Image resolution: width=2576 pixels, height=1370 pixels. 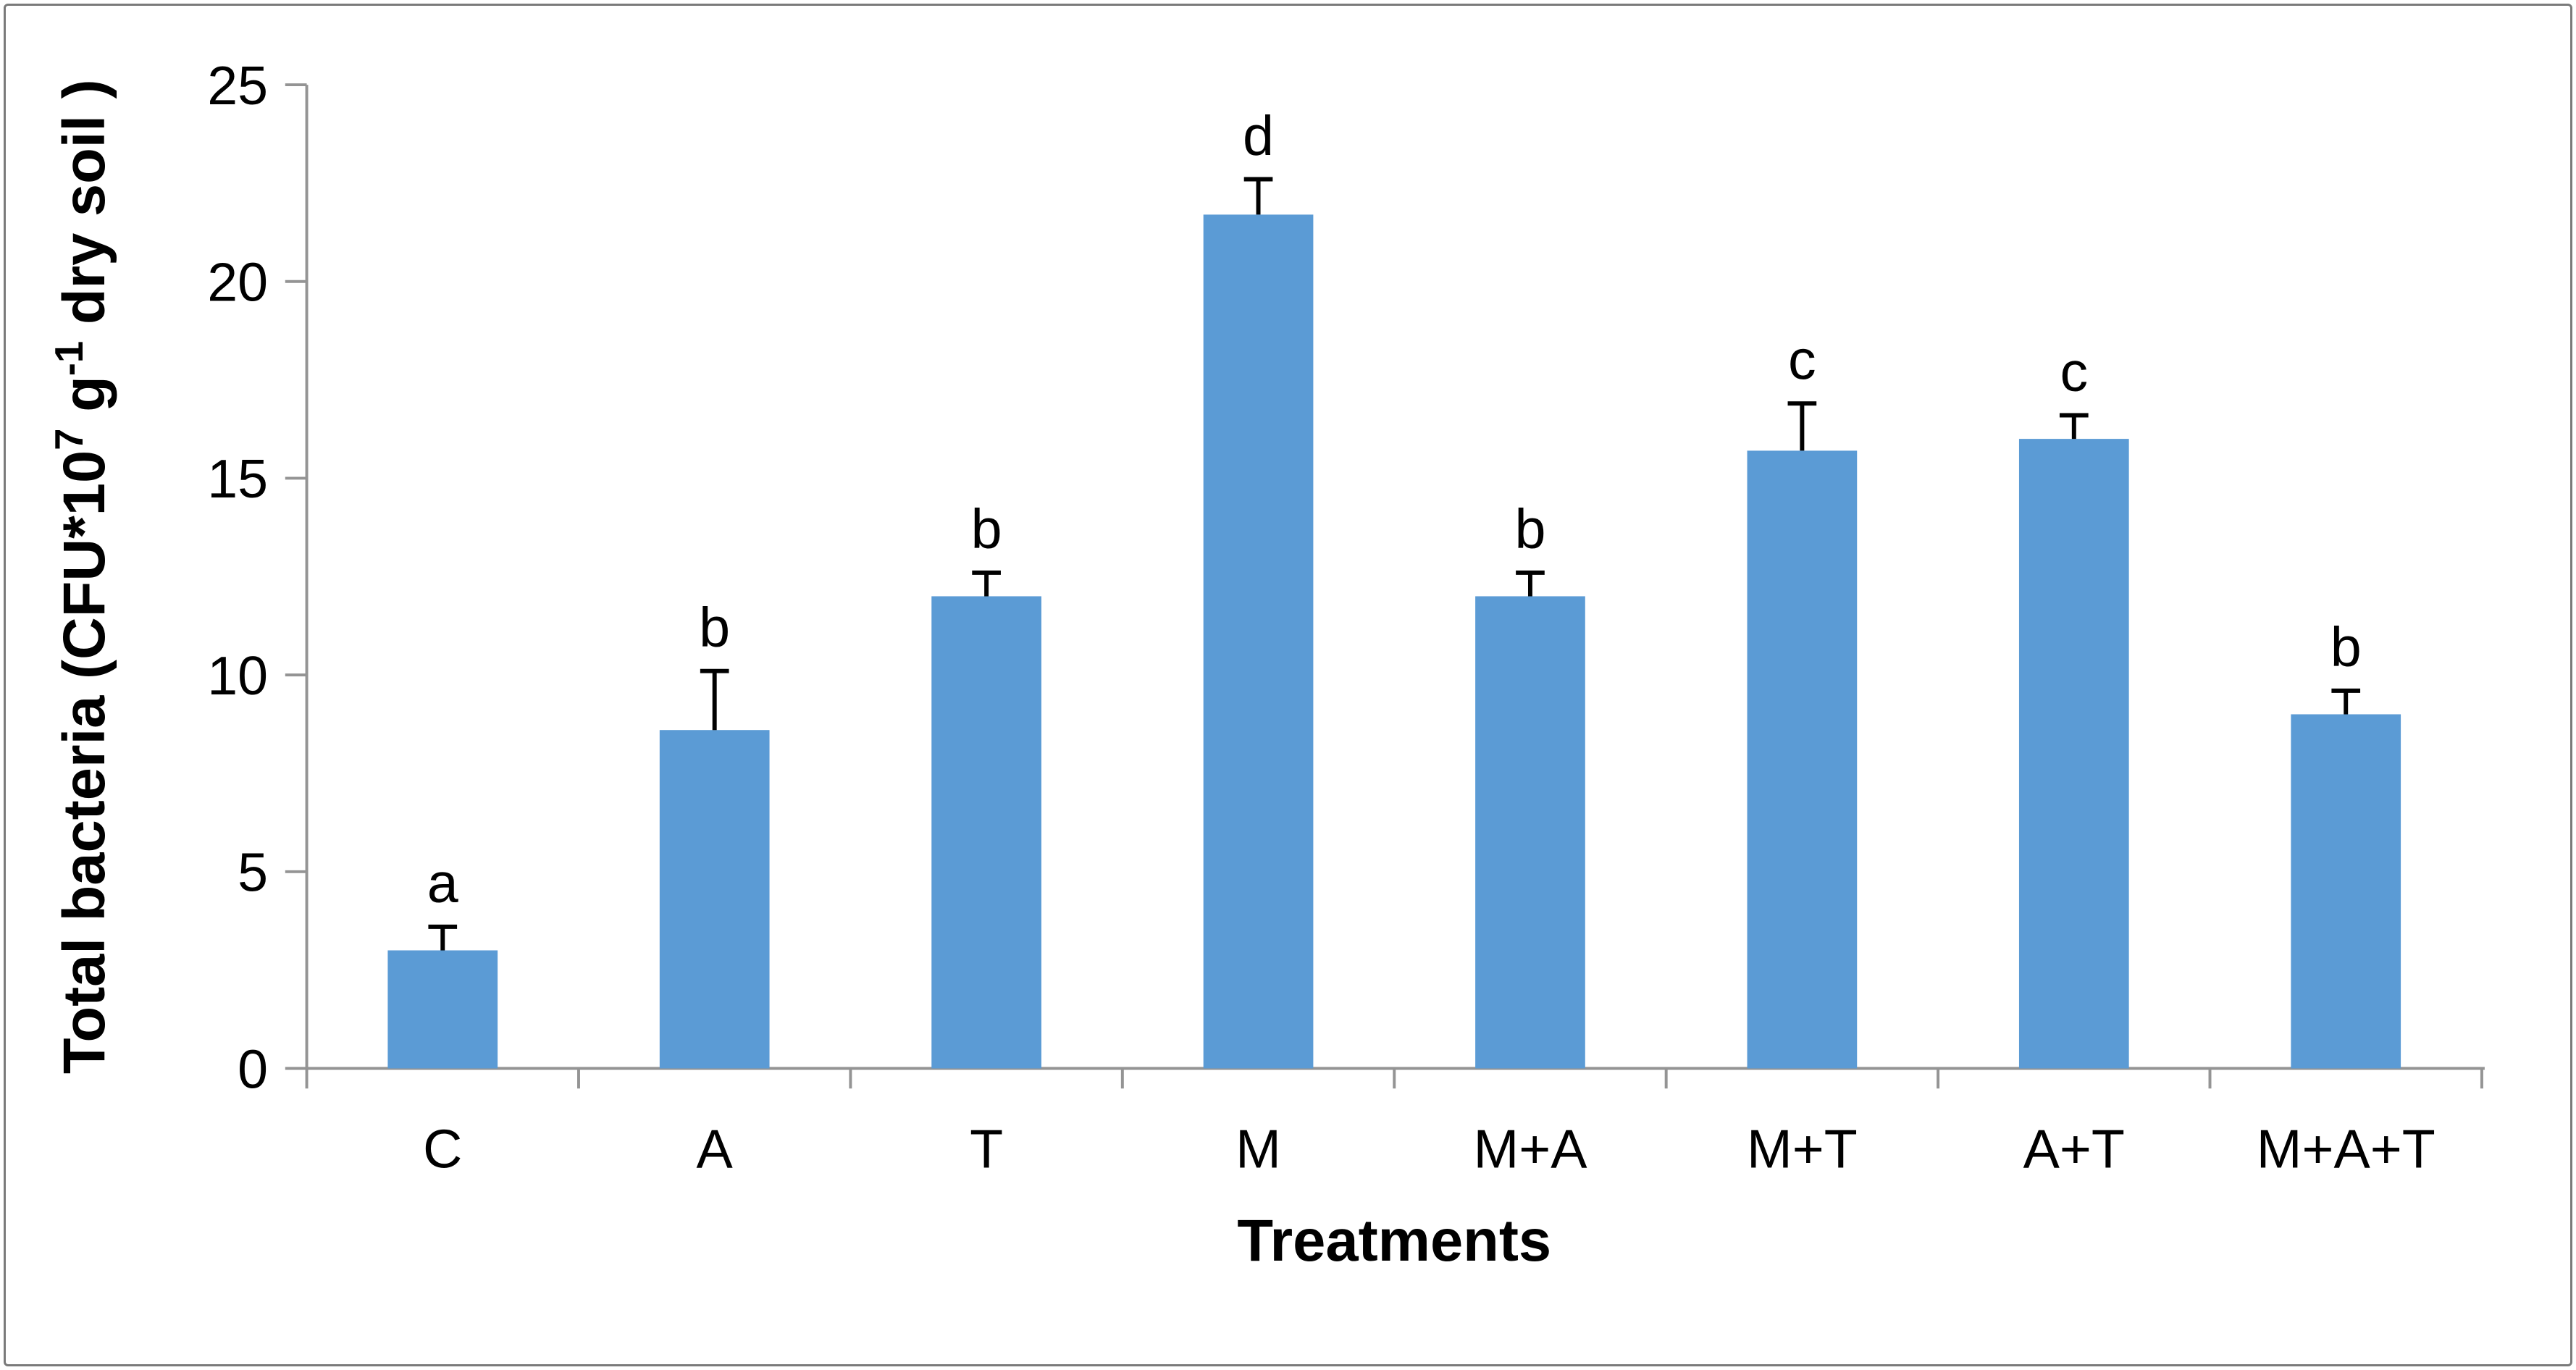 What do you see at coordinates (84, 762) in the screenshot?
I see `y-axis-title-segment: Total bacteria (CFU*10` at bounding box center [84, 762].